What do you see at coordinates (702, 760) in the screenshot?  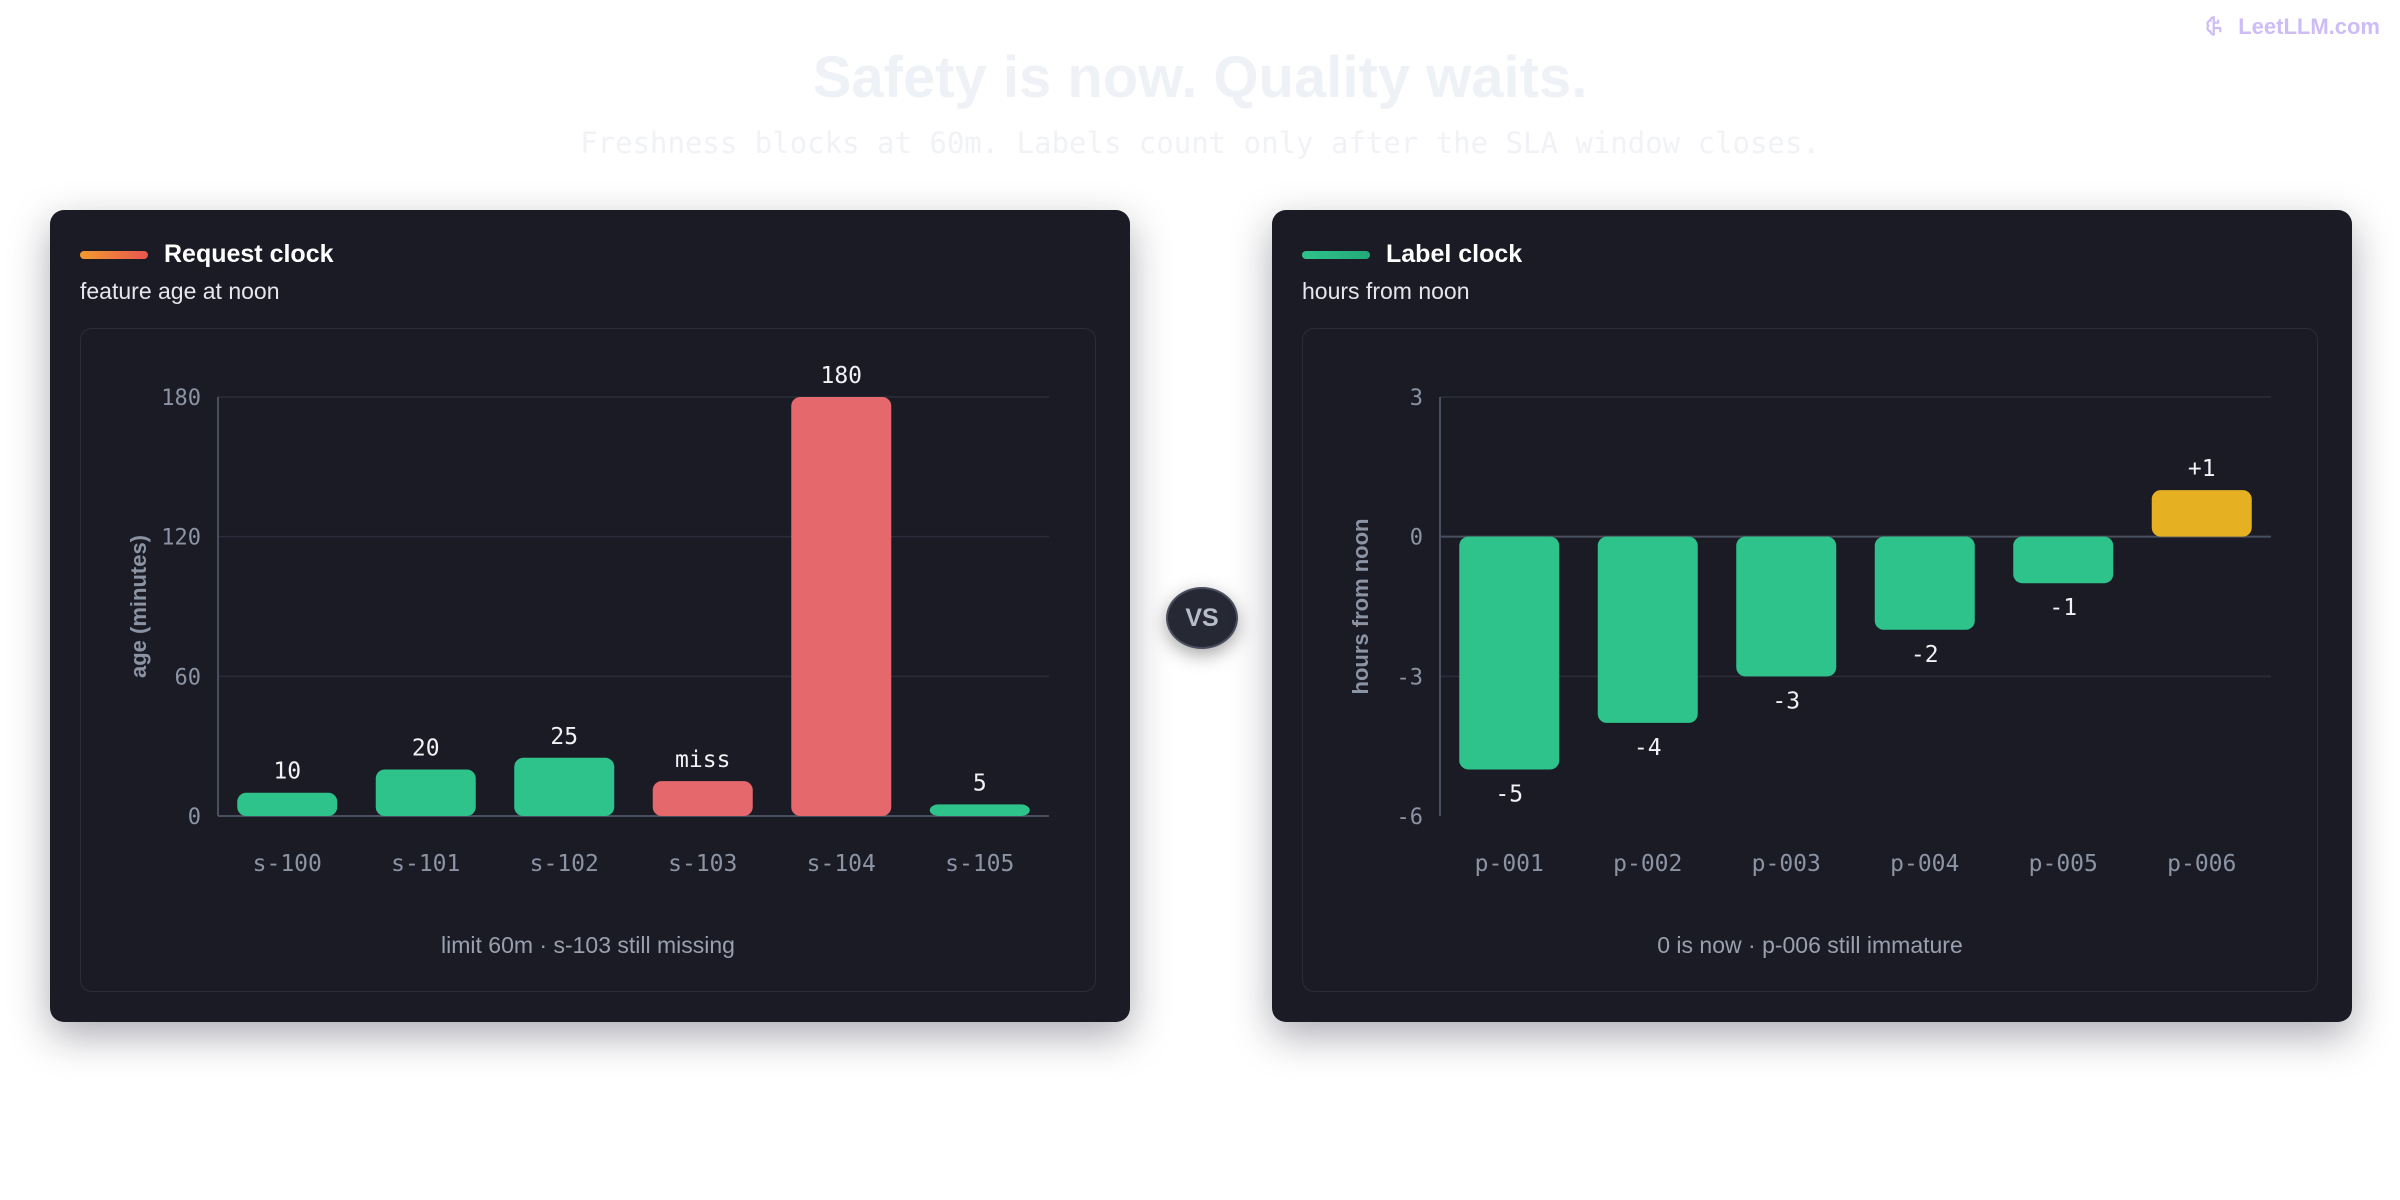 I see `data-label: miss` at bounding box center [702, 760].